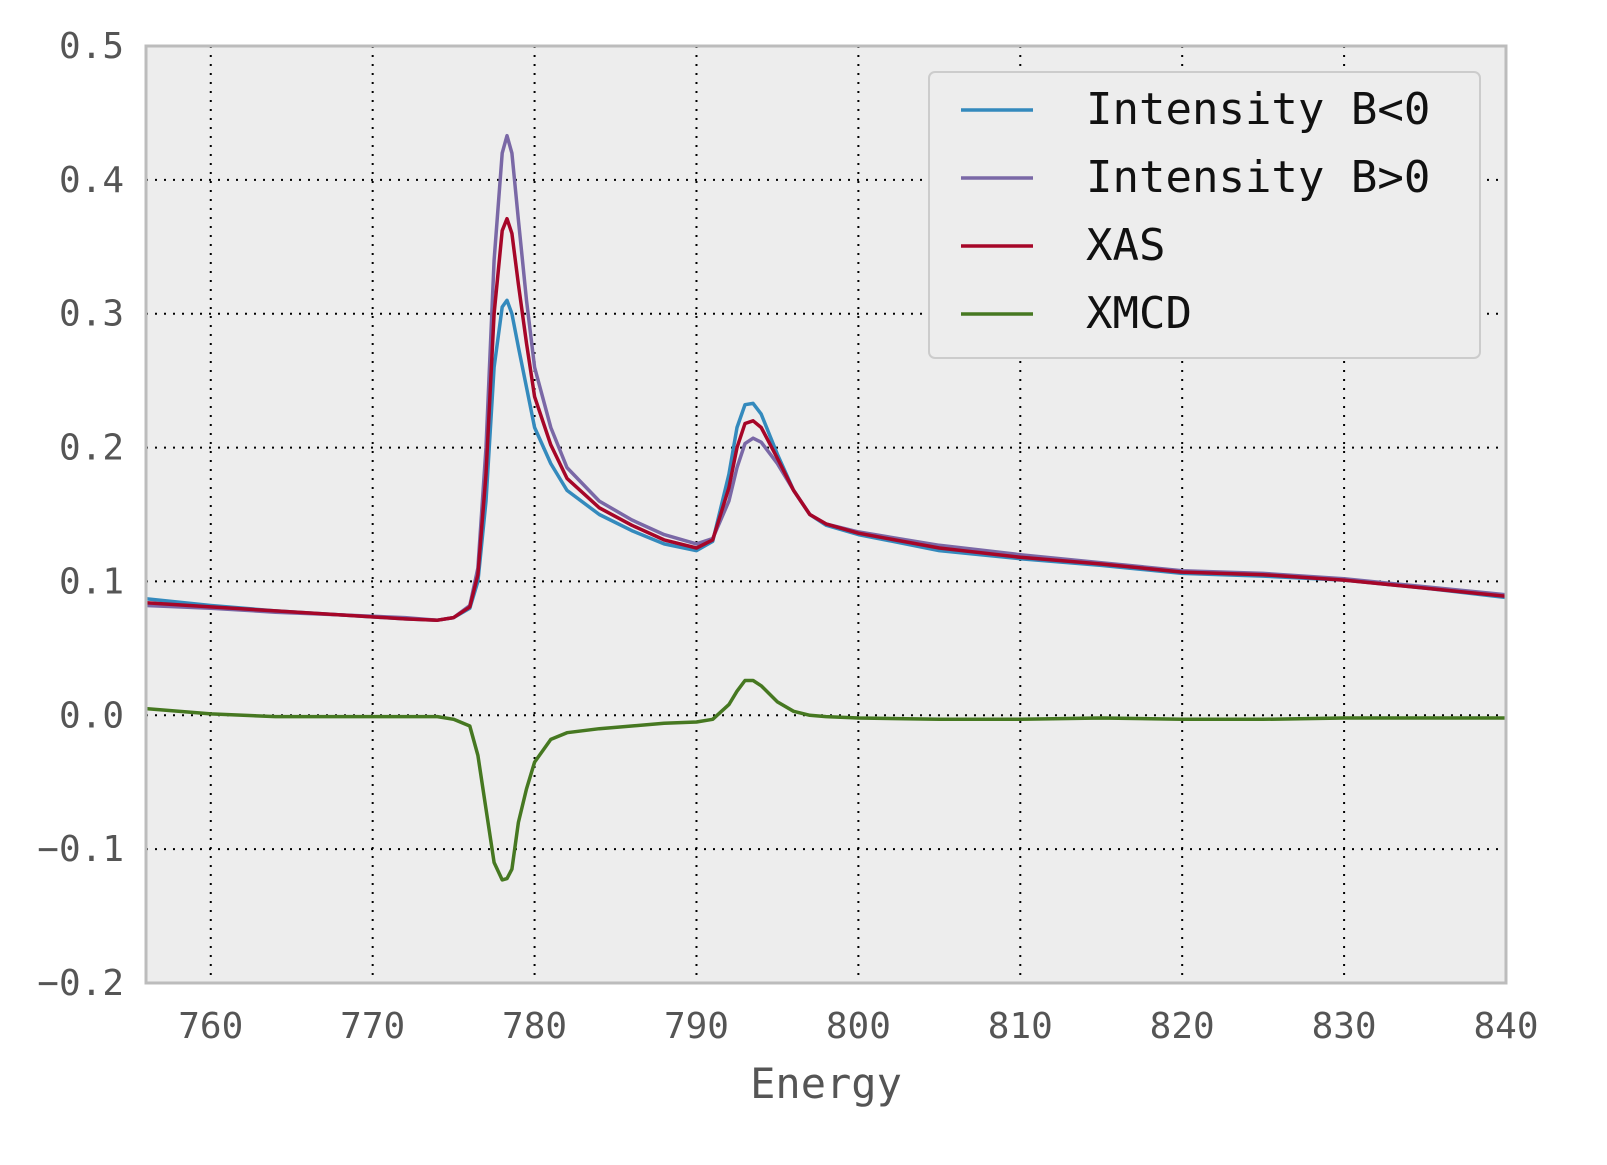 The height and width of the screenshot is (1165, 1607). What do you see at coordinates (210, 1026) in the screenshot?
I see `x-tick-label: 760` at bounding box center [210, 1026].